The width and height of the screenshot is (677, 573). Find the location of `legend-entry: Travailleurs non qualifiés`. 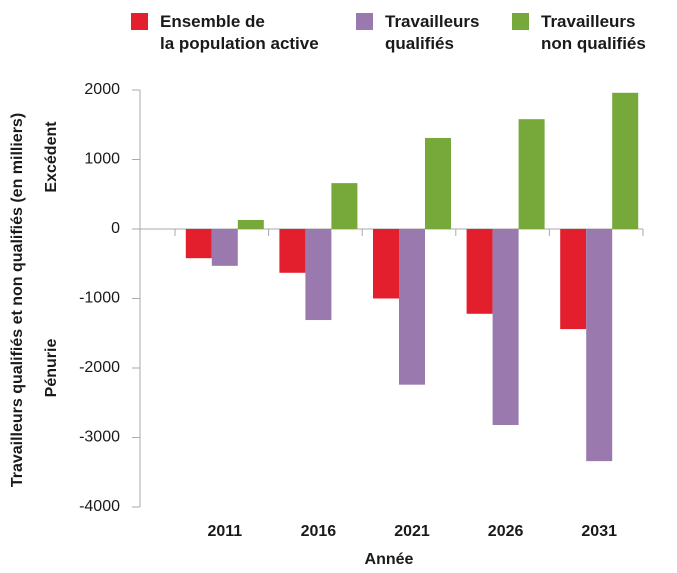

legend-entry: Travailleurs non qualifiés is located at coordinates (579, 33).